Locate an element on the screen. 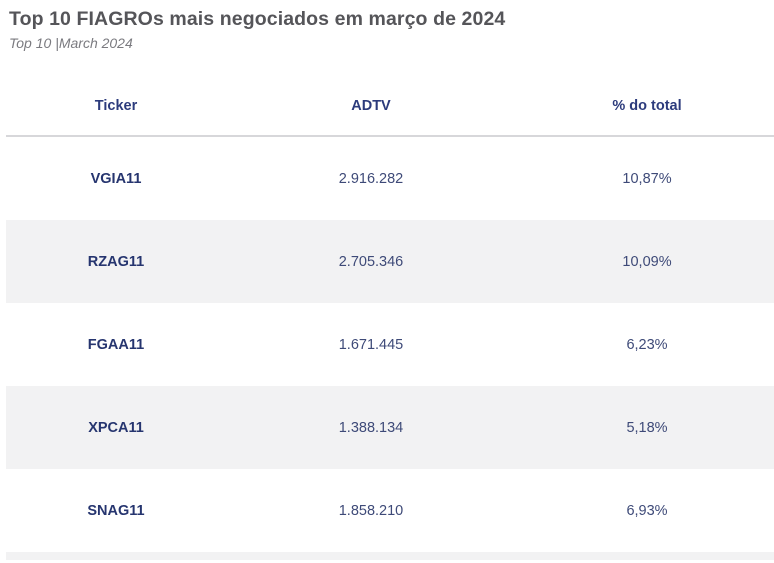 The width and height of the screenshot is (774, 563). percent-cell: 6,23% is located at coordinates (647, 344).